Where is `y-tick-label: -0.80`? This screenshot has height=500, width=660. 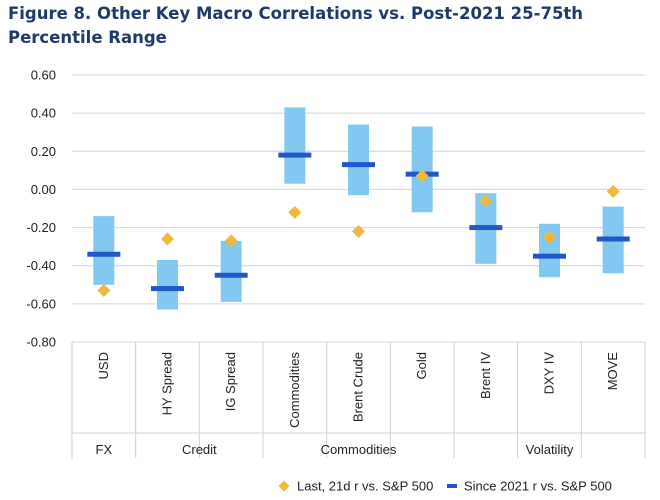 y-tick-label: -0.80 is located at coordinates (41, 342).